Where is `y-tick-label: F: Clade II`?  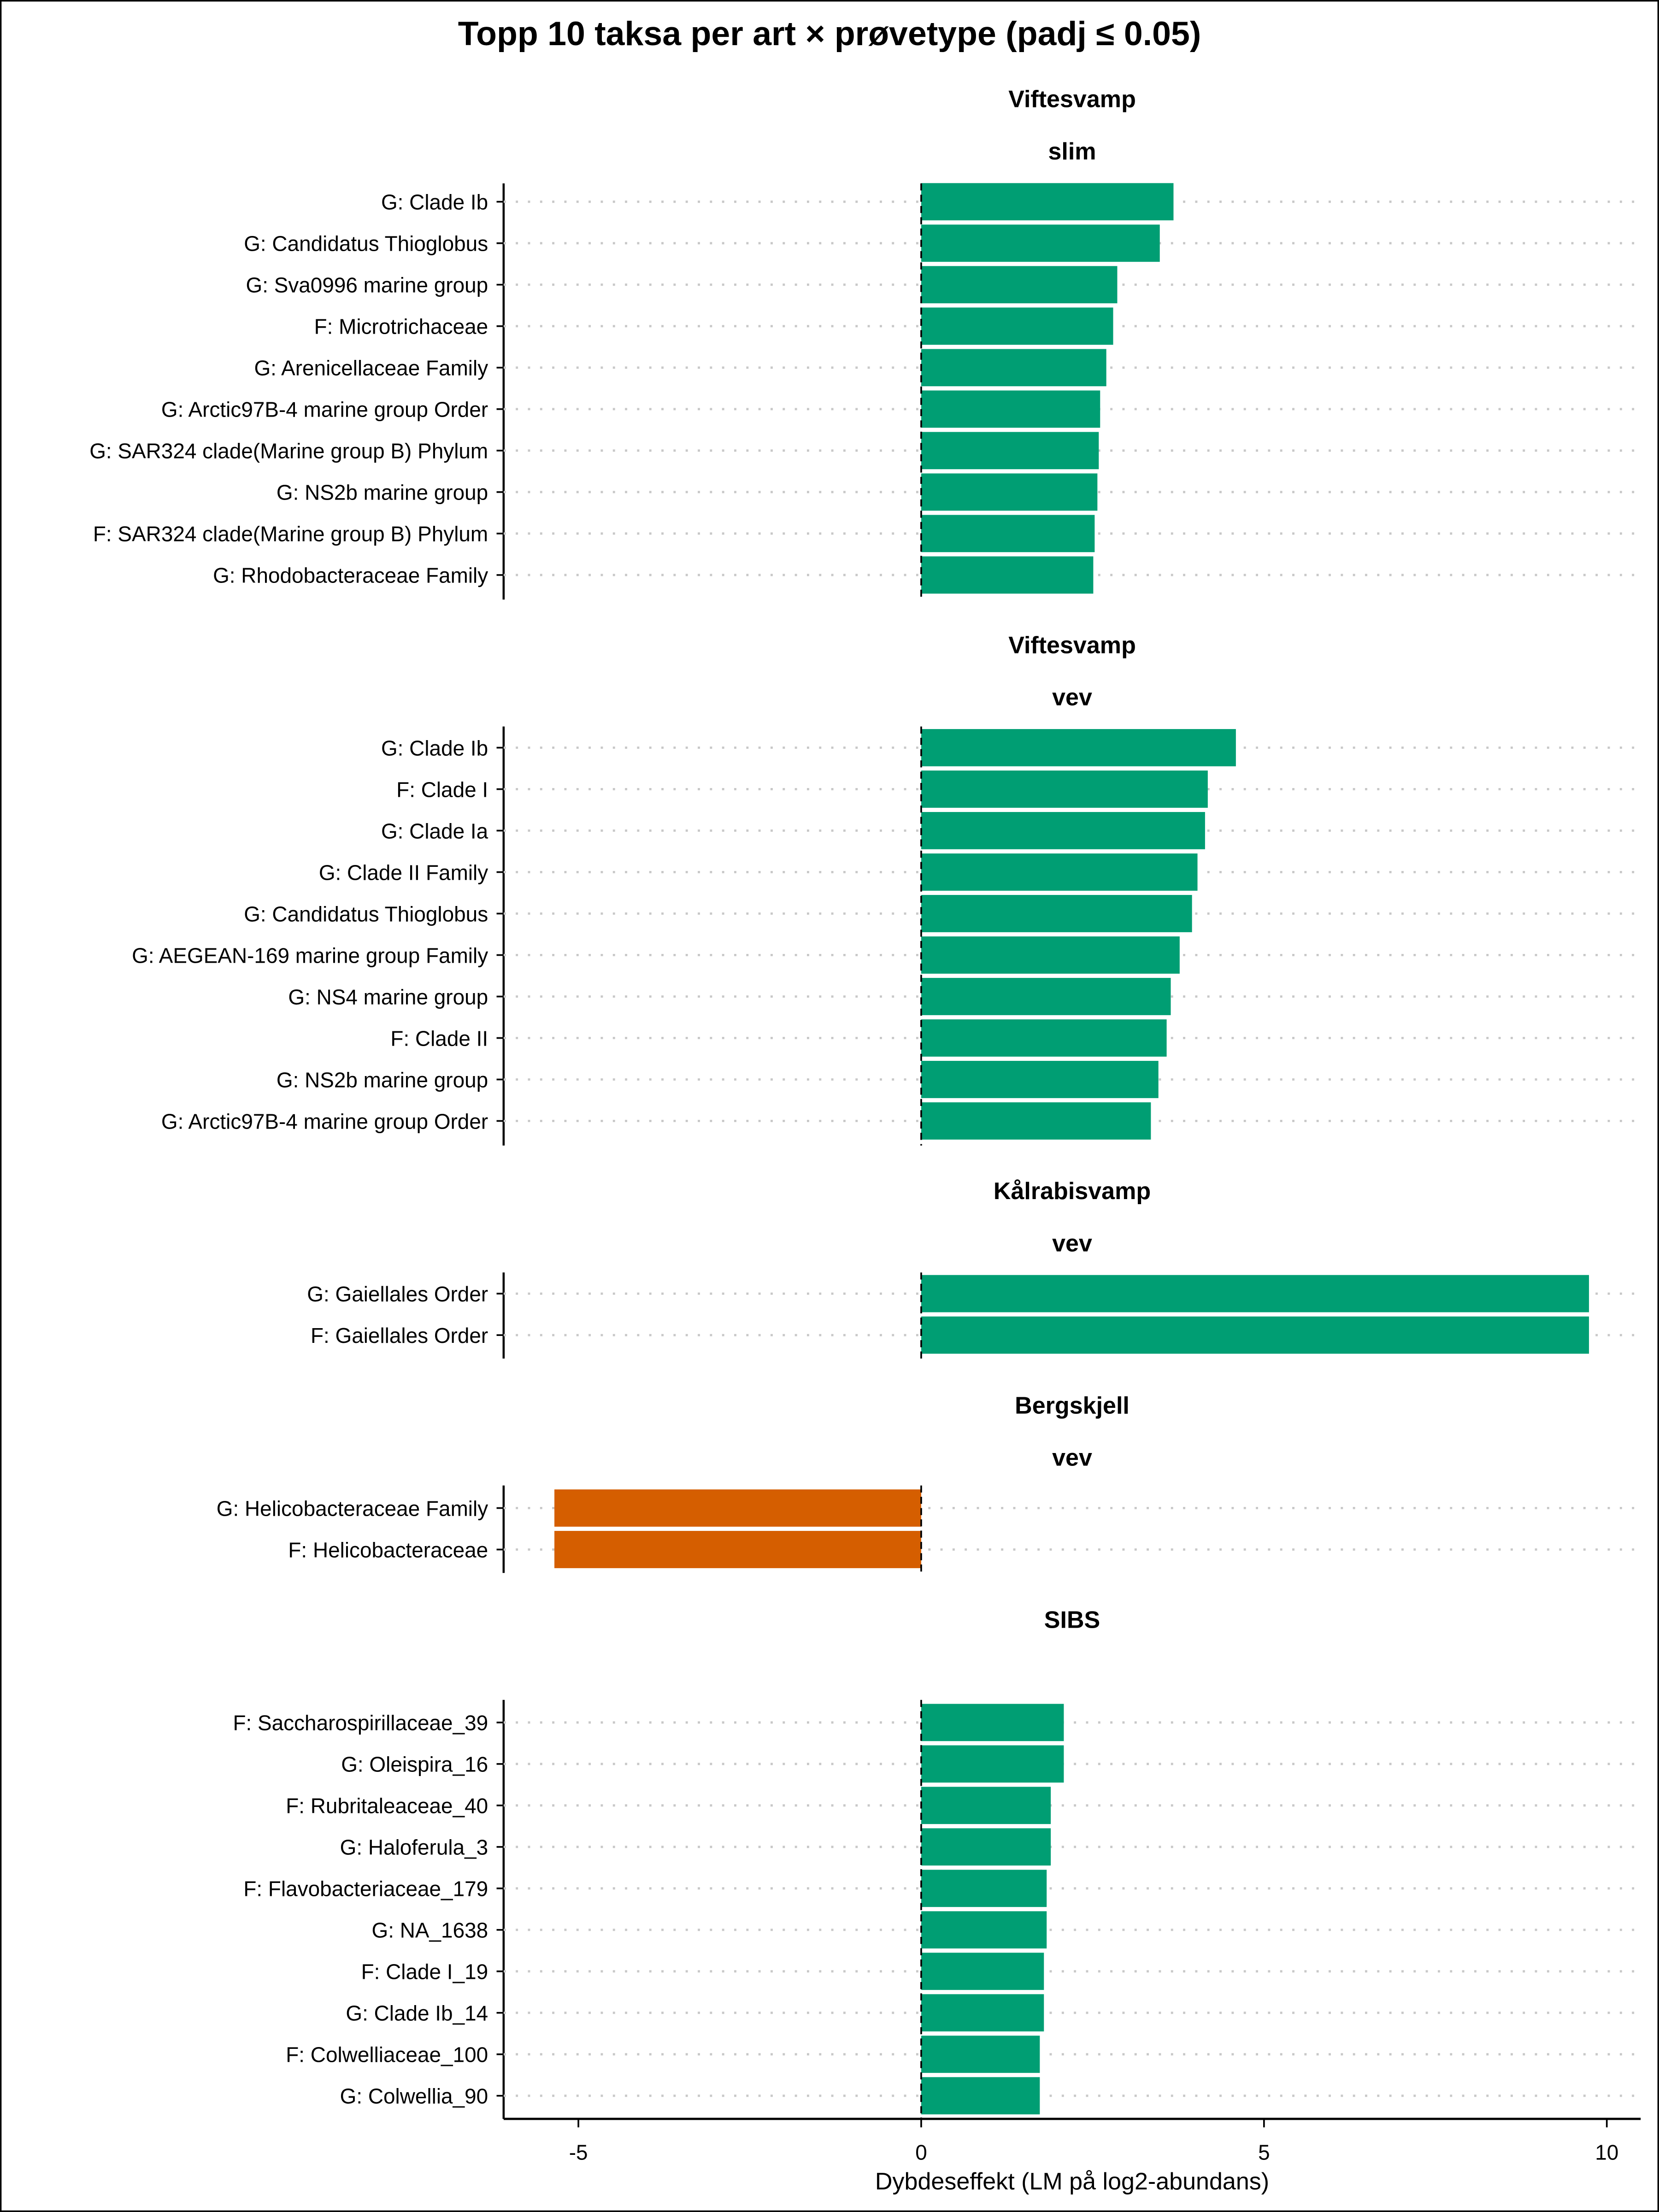
y-tick-label: F: Clade II is located at coordinates (439, 1038).